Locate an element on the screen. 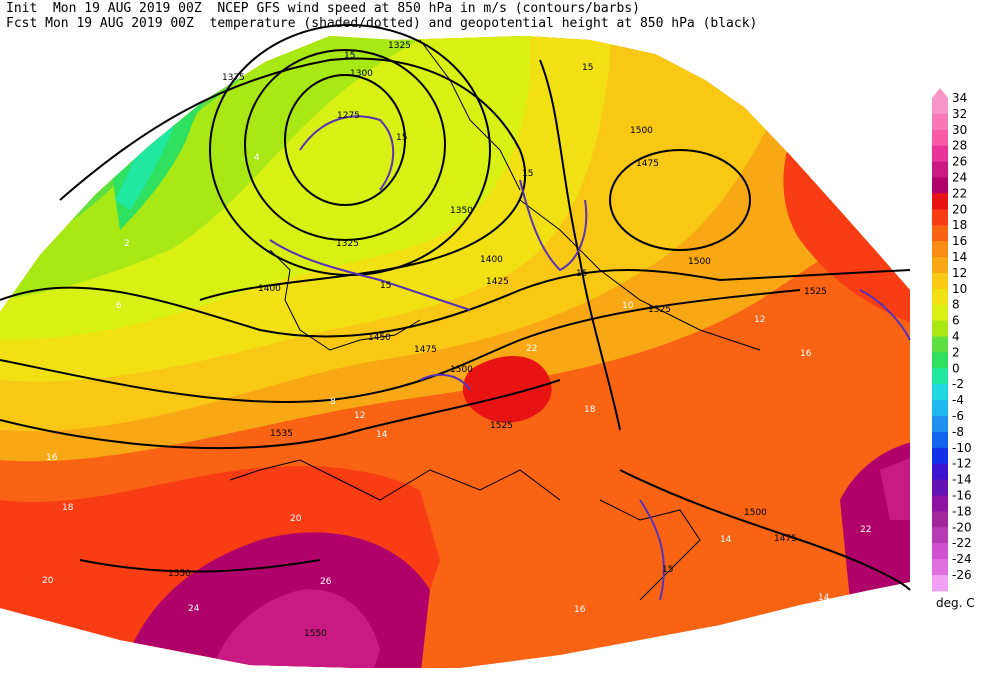 Image resolution: width=1000 pixels, height=680 pixels. legend-tick-label: 22 is located at coordinates (959, 193).